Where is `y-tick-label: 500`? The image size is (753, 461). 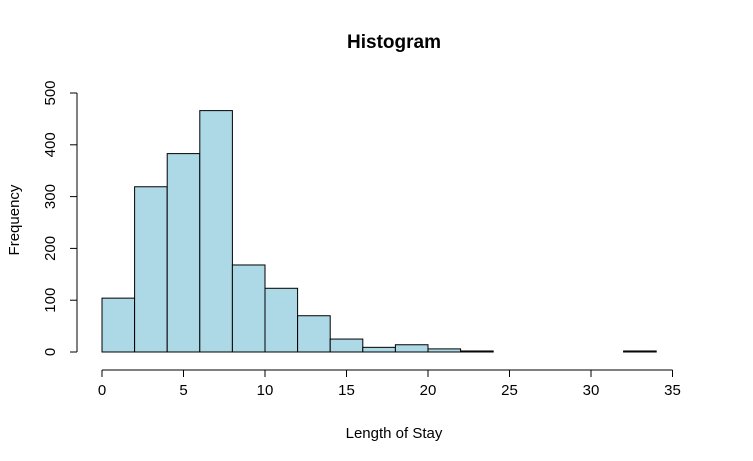 y-tick-label: 500 is located at coordinates (50, 92).